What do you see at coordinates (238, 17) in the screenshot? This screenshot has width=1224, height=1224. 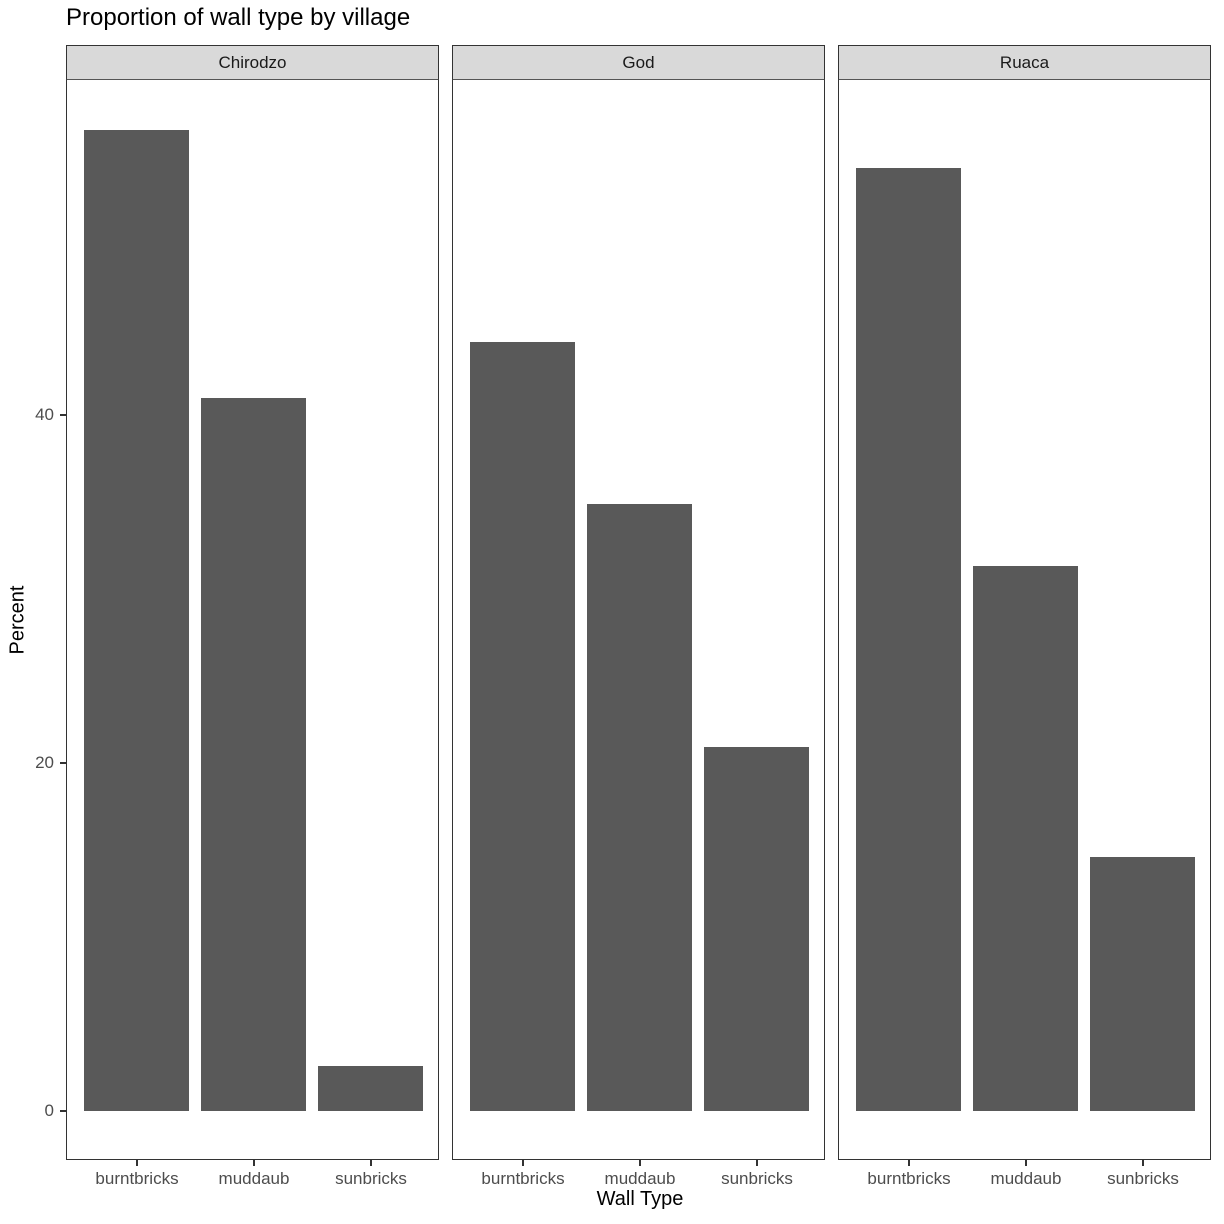 I see `chart-title: Proportion of wall type by village` at bounding box center [238, 17].